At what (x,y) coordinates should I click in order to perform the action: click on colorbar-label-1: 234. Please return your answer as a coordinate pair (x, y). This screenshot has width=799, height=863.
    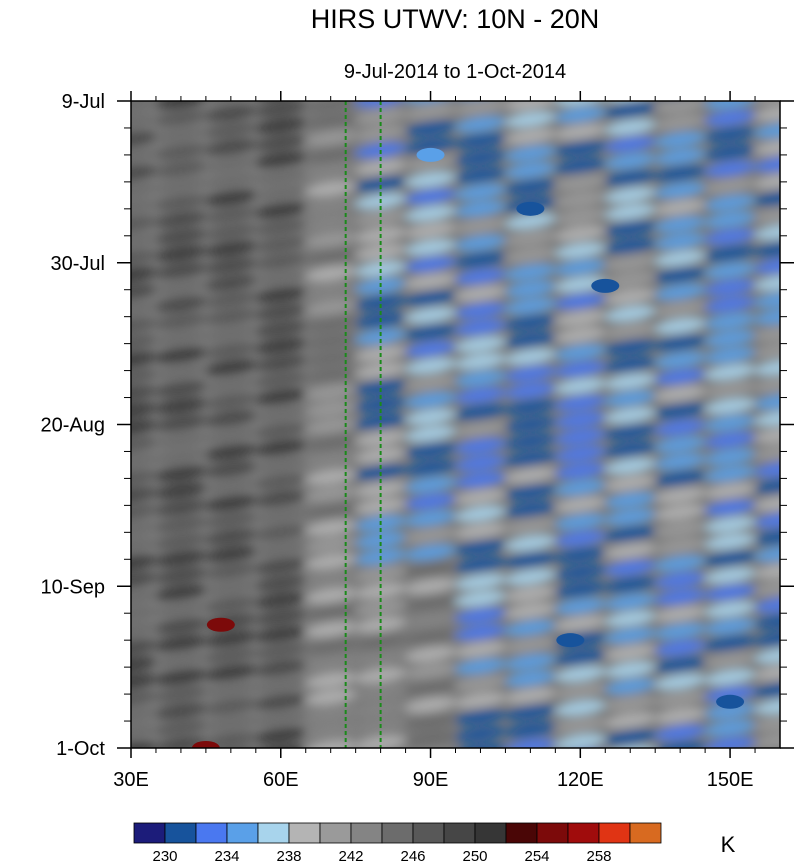
    Looking at the image, I should click on (226, 855).